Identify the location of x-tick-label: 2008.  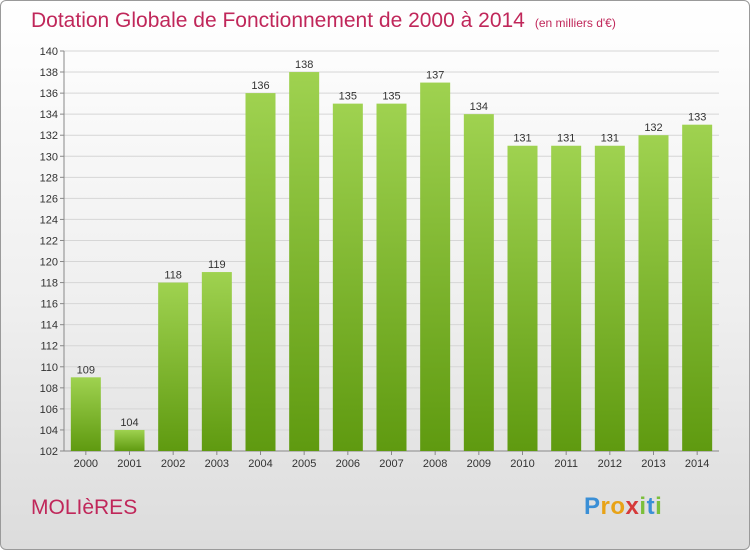
(435, 464).